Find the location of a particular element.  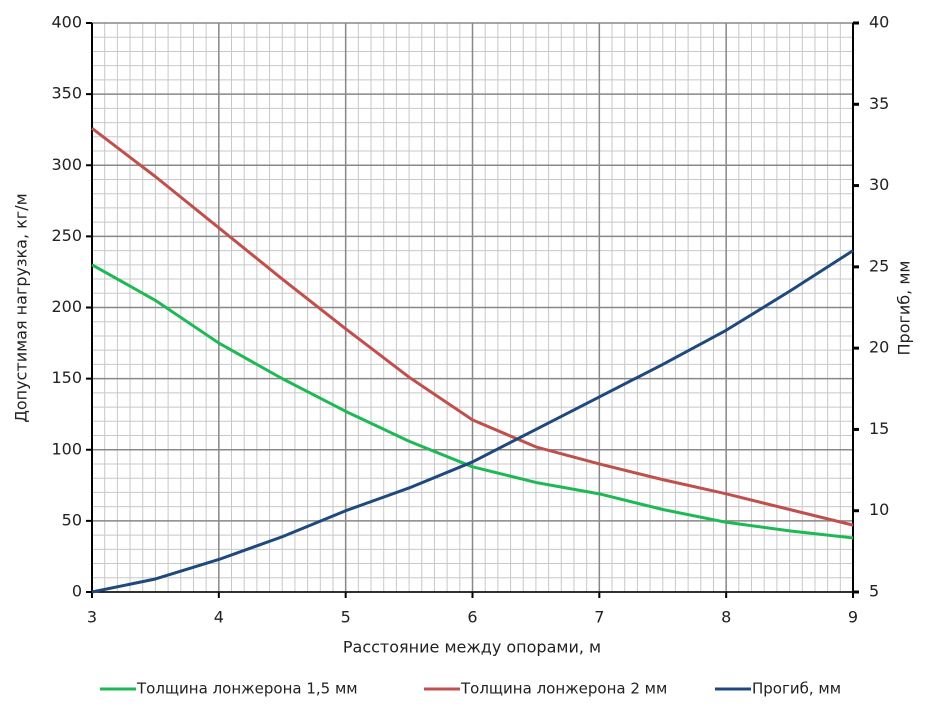

legend-label: Толщина лонжерона 2 мм is located at coordinates (563, 689).